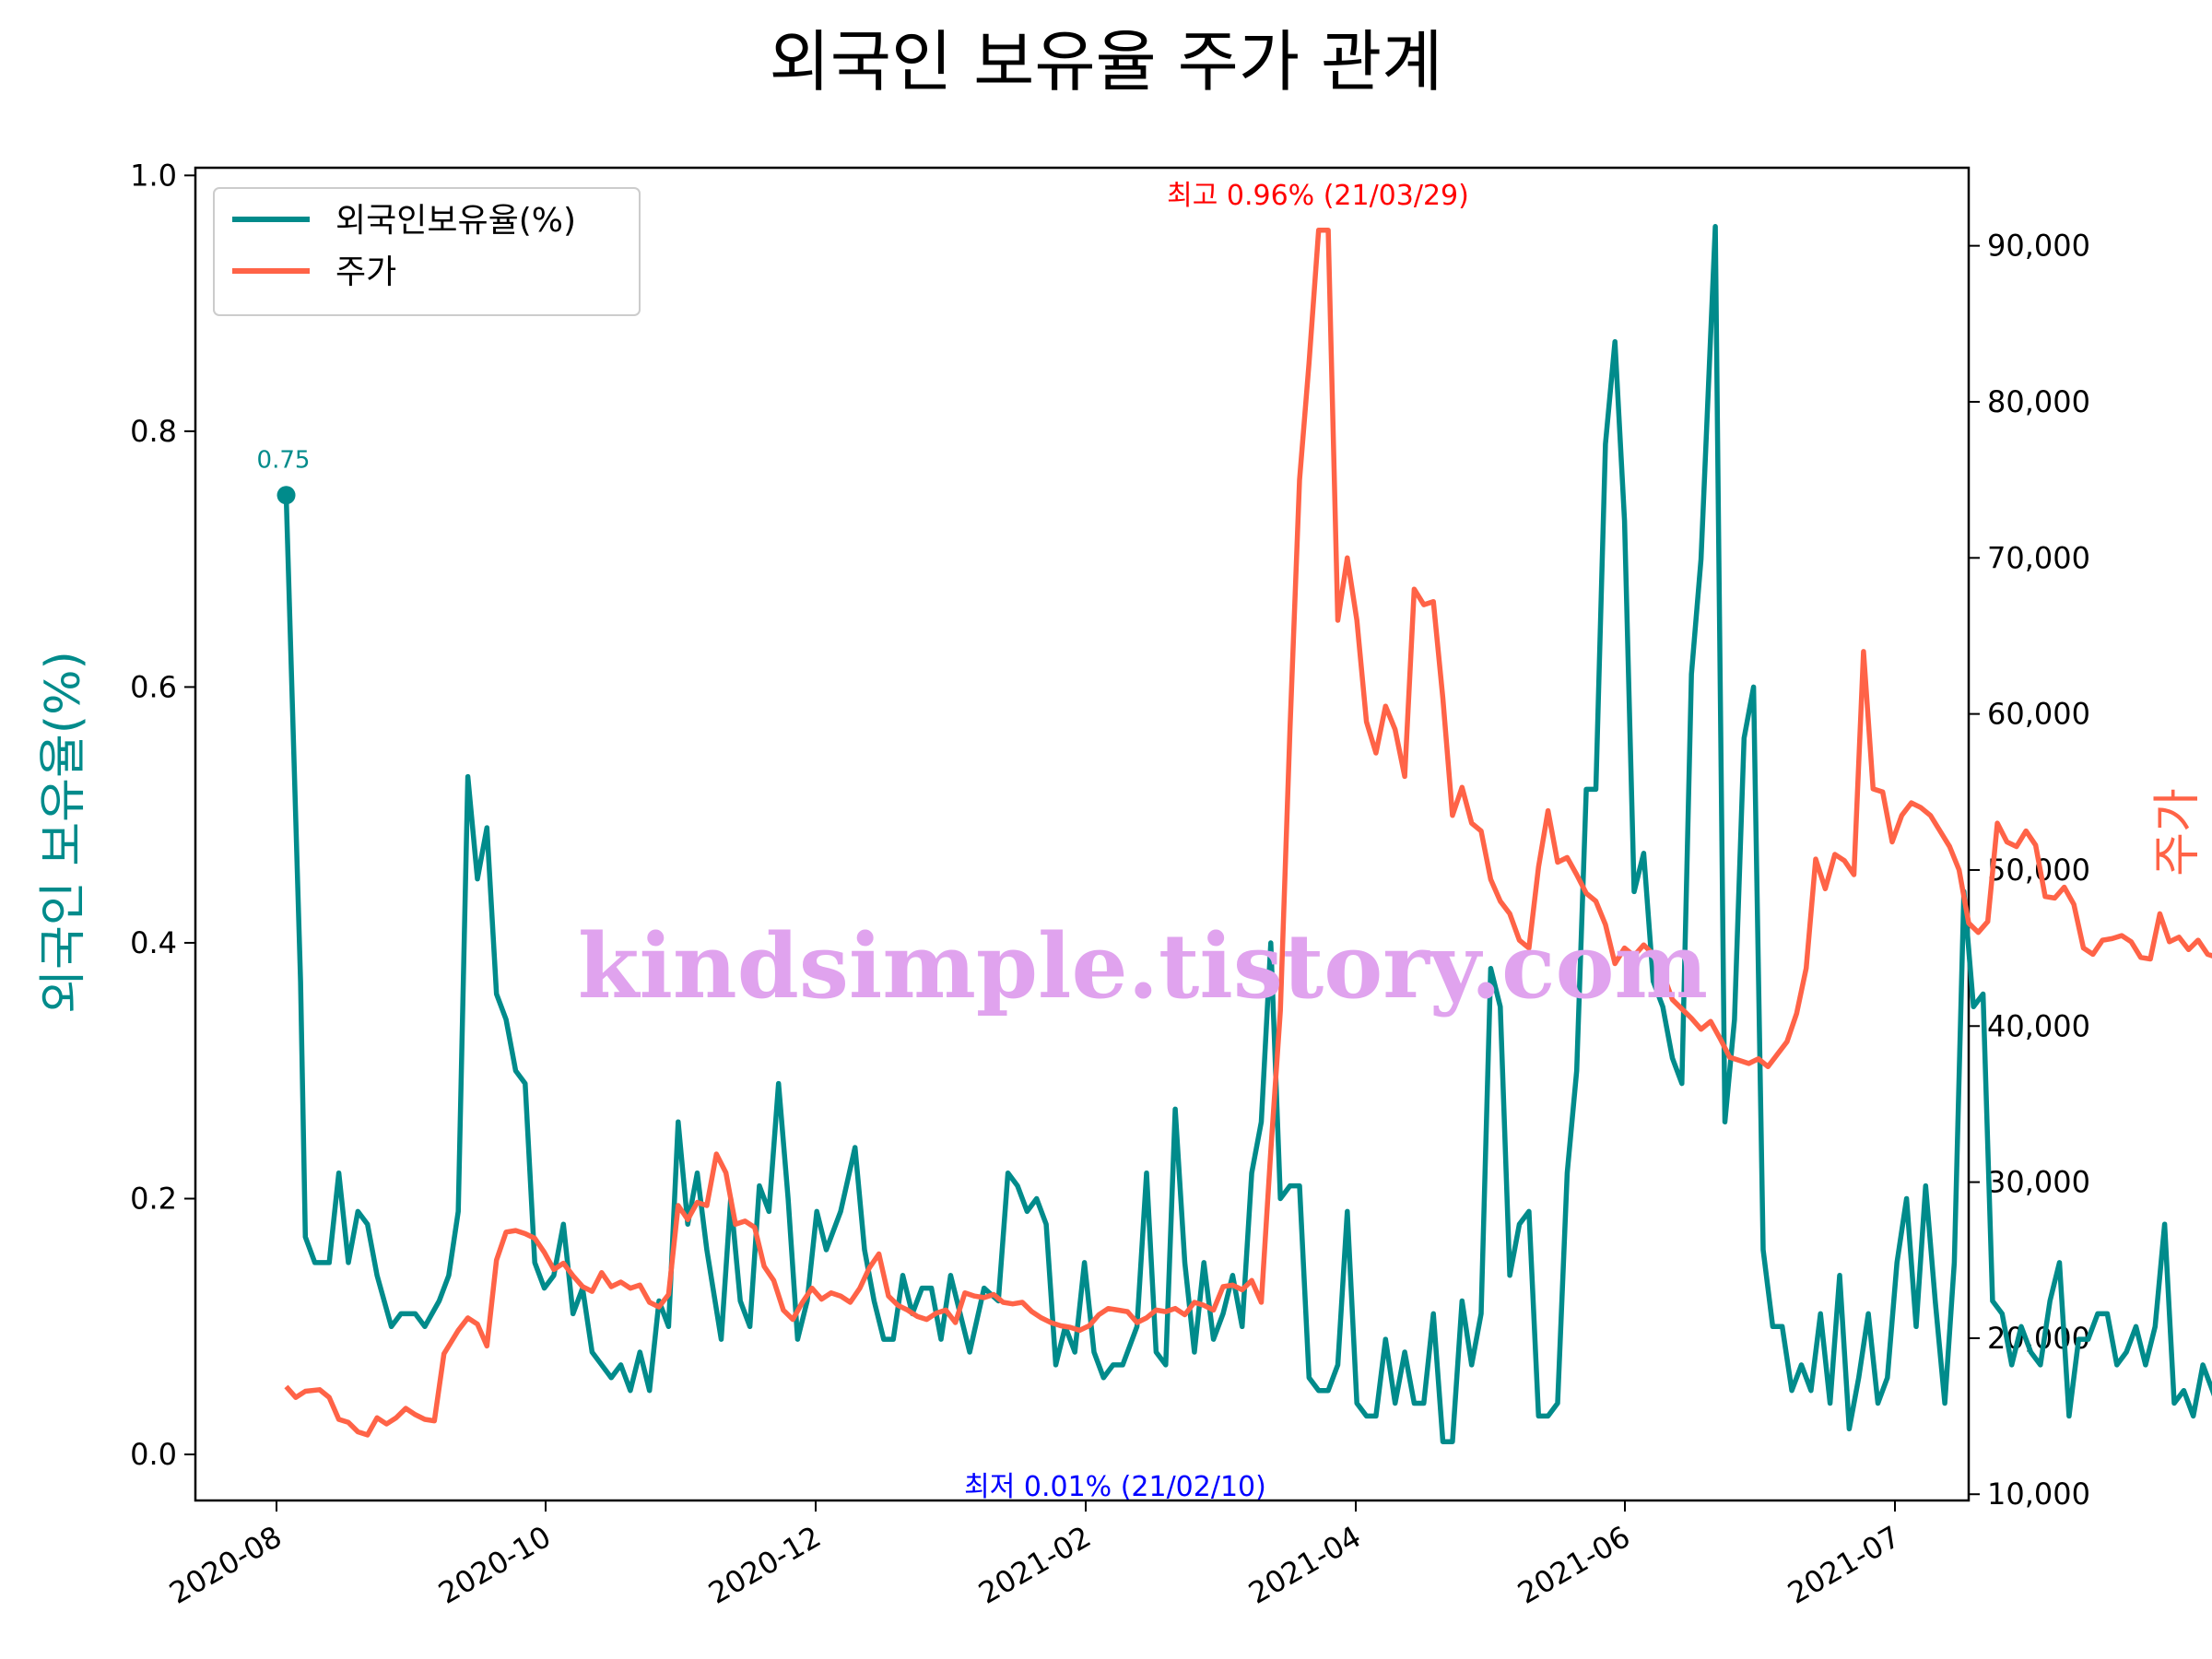 This screenshot has width=2212, height=1659. I want to click on x-tick-label: 2021-07, so click(1844, 1565).